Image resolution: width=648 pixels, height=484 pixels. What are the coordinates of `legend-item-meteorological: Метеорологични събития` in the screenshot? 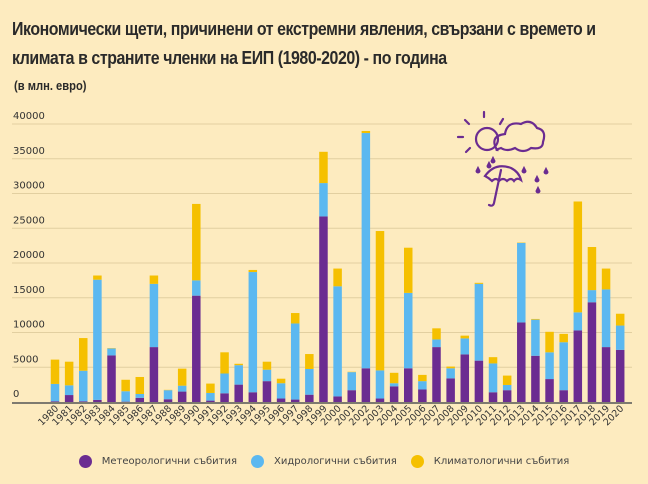 It's located at (158, 461).